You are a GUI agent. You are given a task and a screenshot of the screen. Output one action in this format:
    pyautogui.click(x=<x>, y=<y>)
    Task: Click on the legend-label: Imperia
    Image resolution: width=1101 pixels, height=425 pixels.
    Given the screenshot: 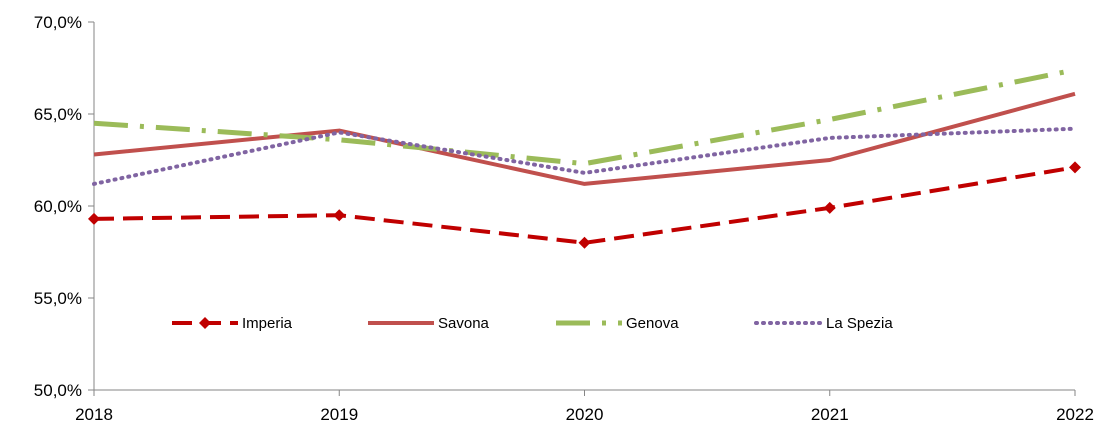 What is the action you would take?
    pyautogui.click(x=267, y=323)
    